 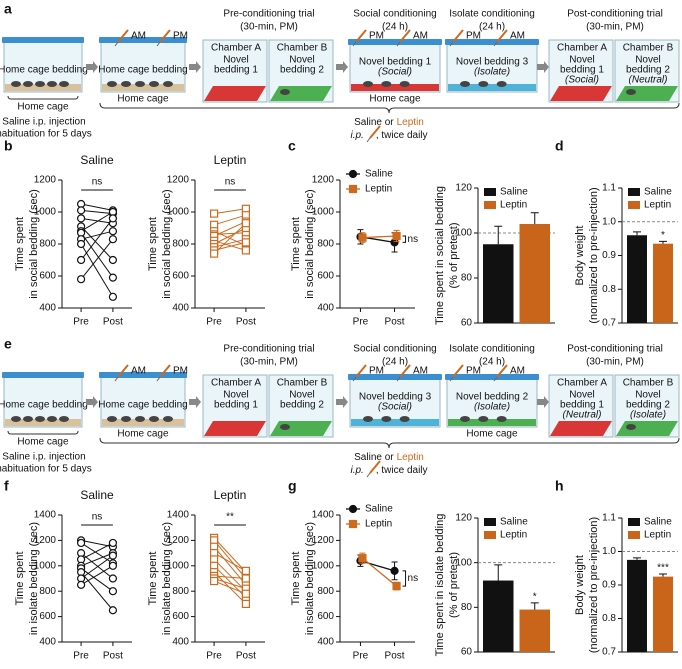 I want to click on y-tick-label: 1000, so click(x=178, y=212).